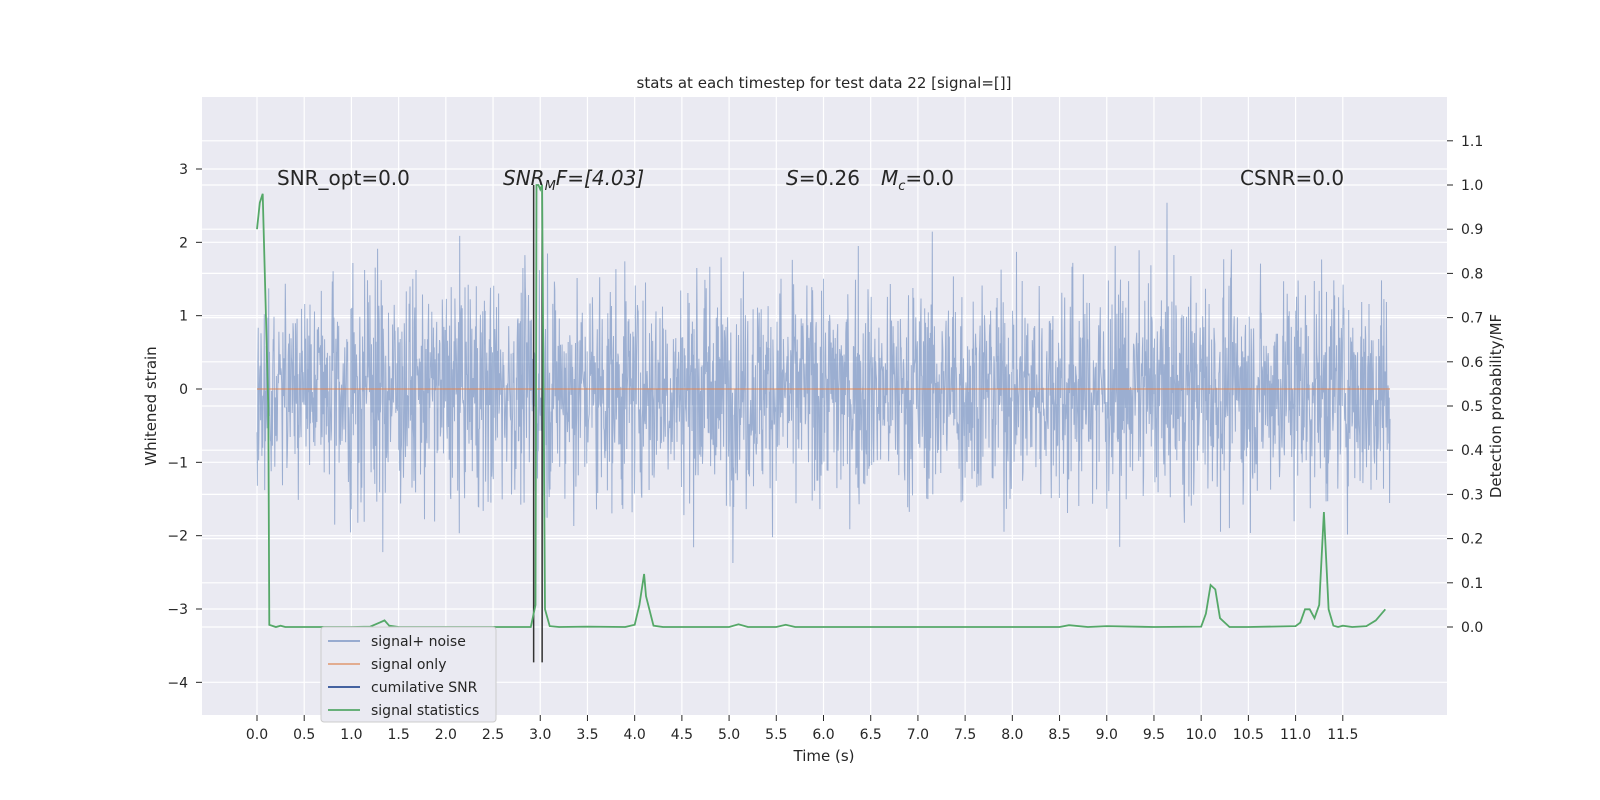  Describe the element at coordinates (1472, 230) in the screenshot. I see `y2-tick-label: 0.9` at that location.